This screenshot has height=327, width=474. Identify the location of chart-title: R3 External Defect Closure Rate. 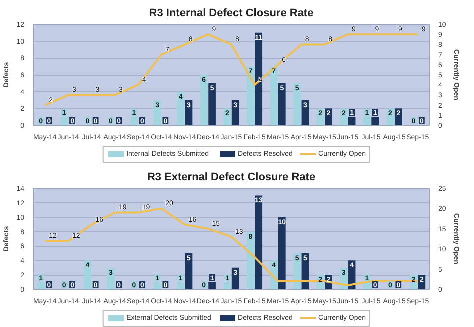
(231, 178).